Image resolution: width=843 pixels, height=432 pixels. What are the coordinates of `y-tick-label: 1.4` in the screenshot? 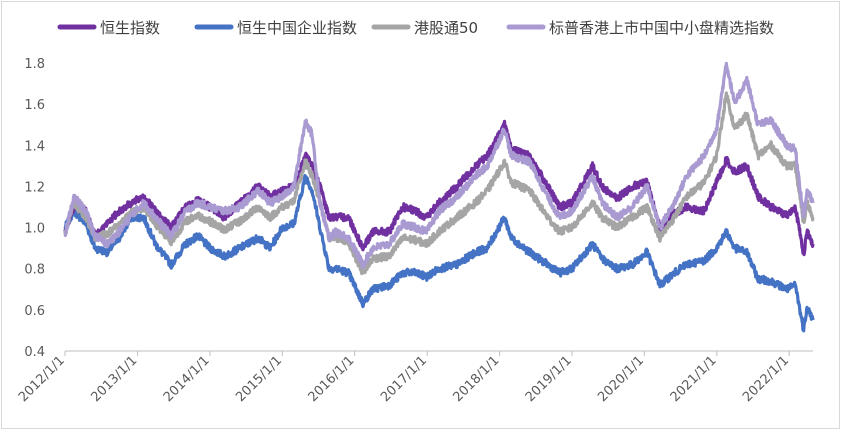 It's located at (34, 146).